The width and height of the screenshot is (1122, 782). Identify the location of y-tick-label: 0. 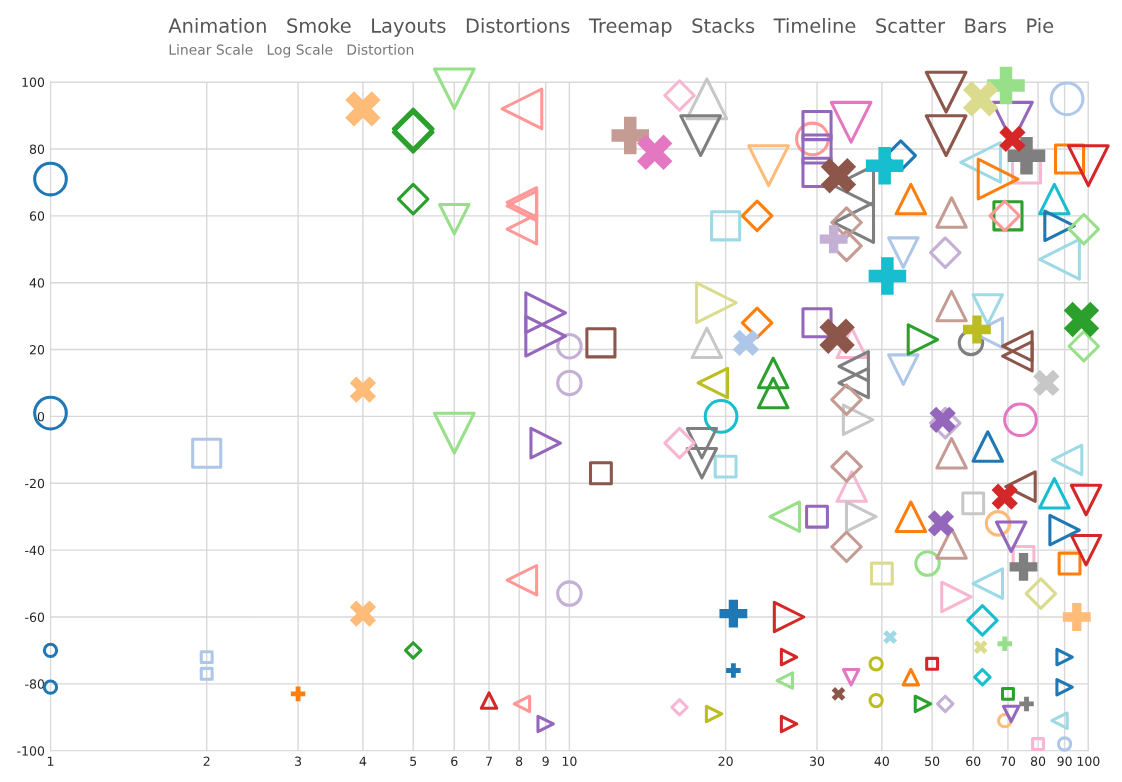
(41, 416).